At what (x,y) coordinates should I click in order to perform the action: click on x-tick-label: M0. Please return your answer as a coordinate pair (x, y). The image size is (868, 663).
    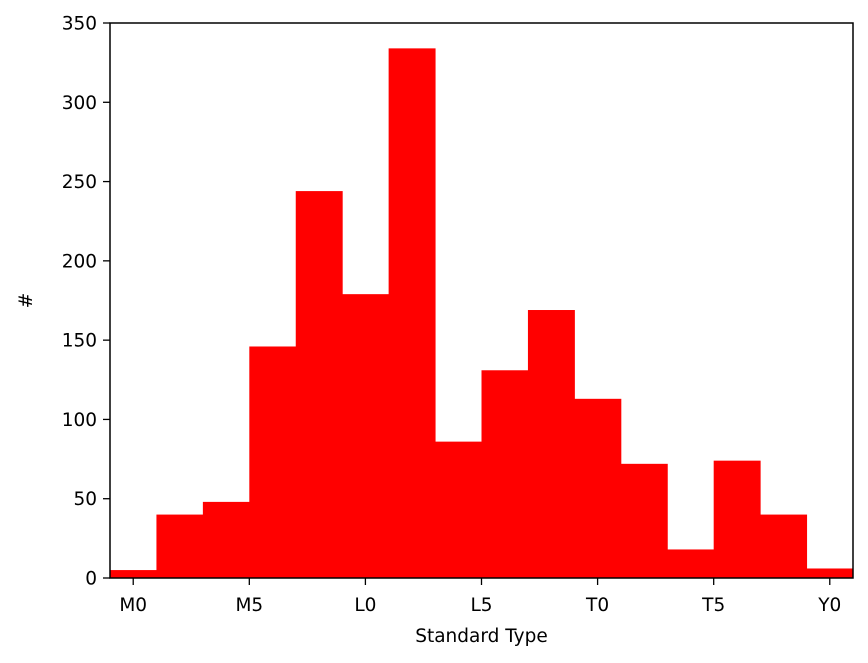
    Looking at the image, I should click on (133, 605).